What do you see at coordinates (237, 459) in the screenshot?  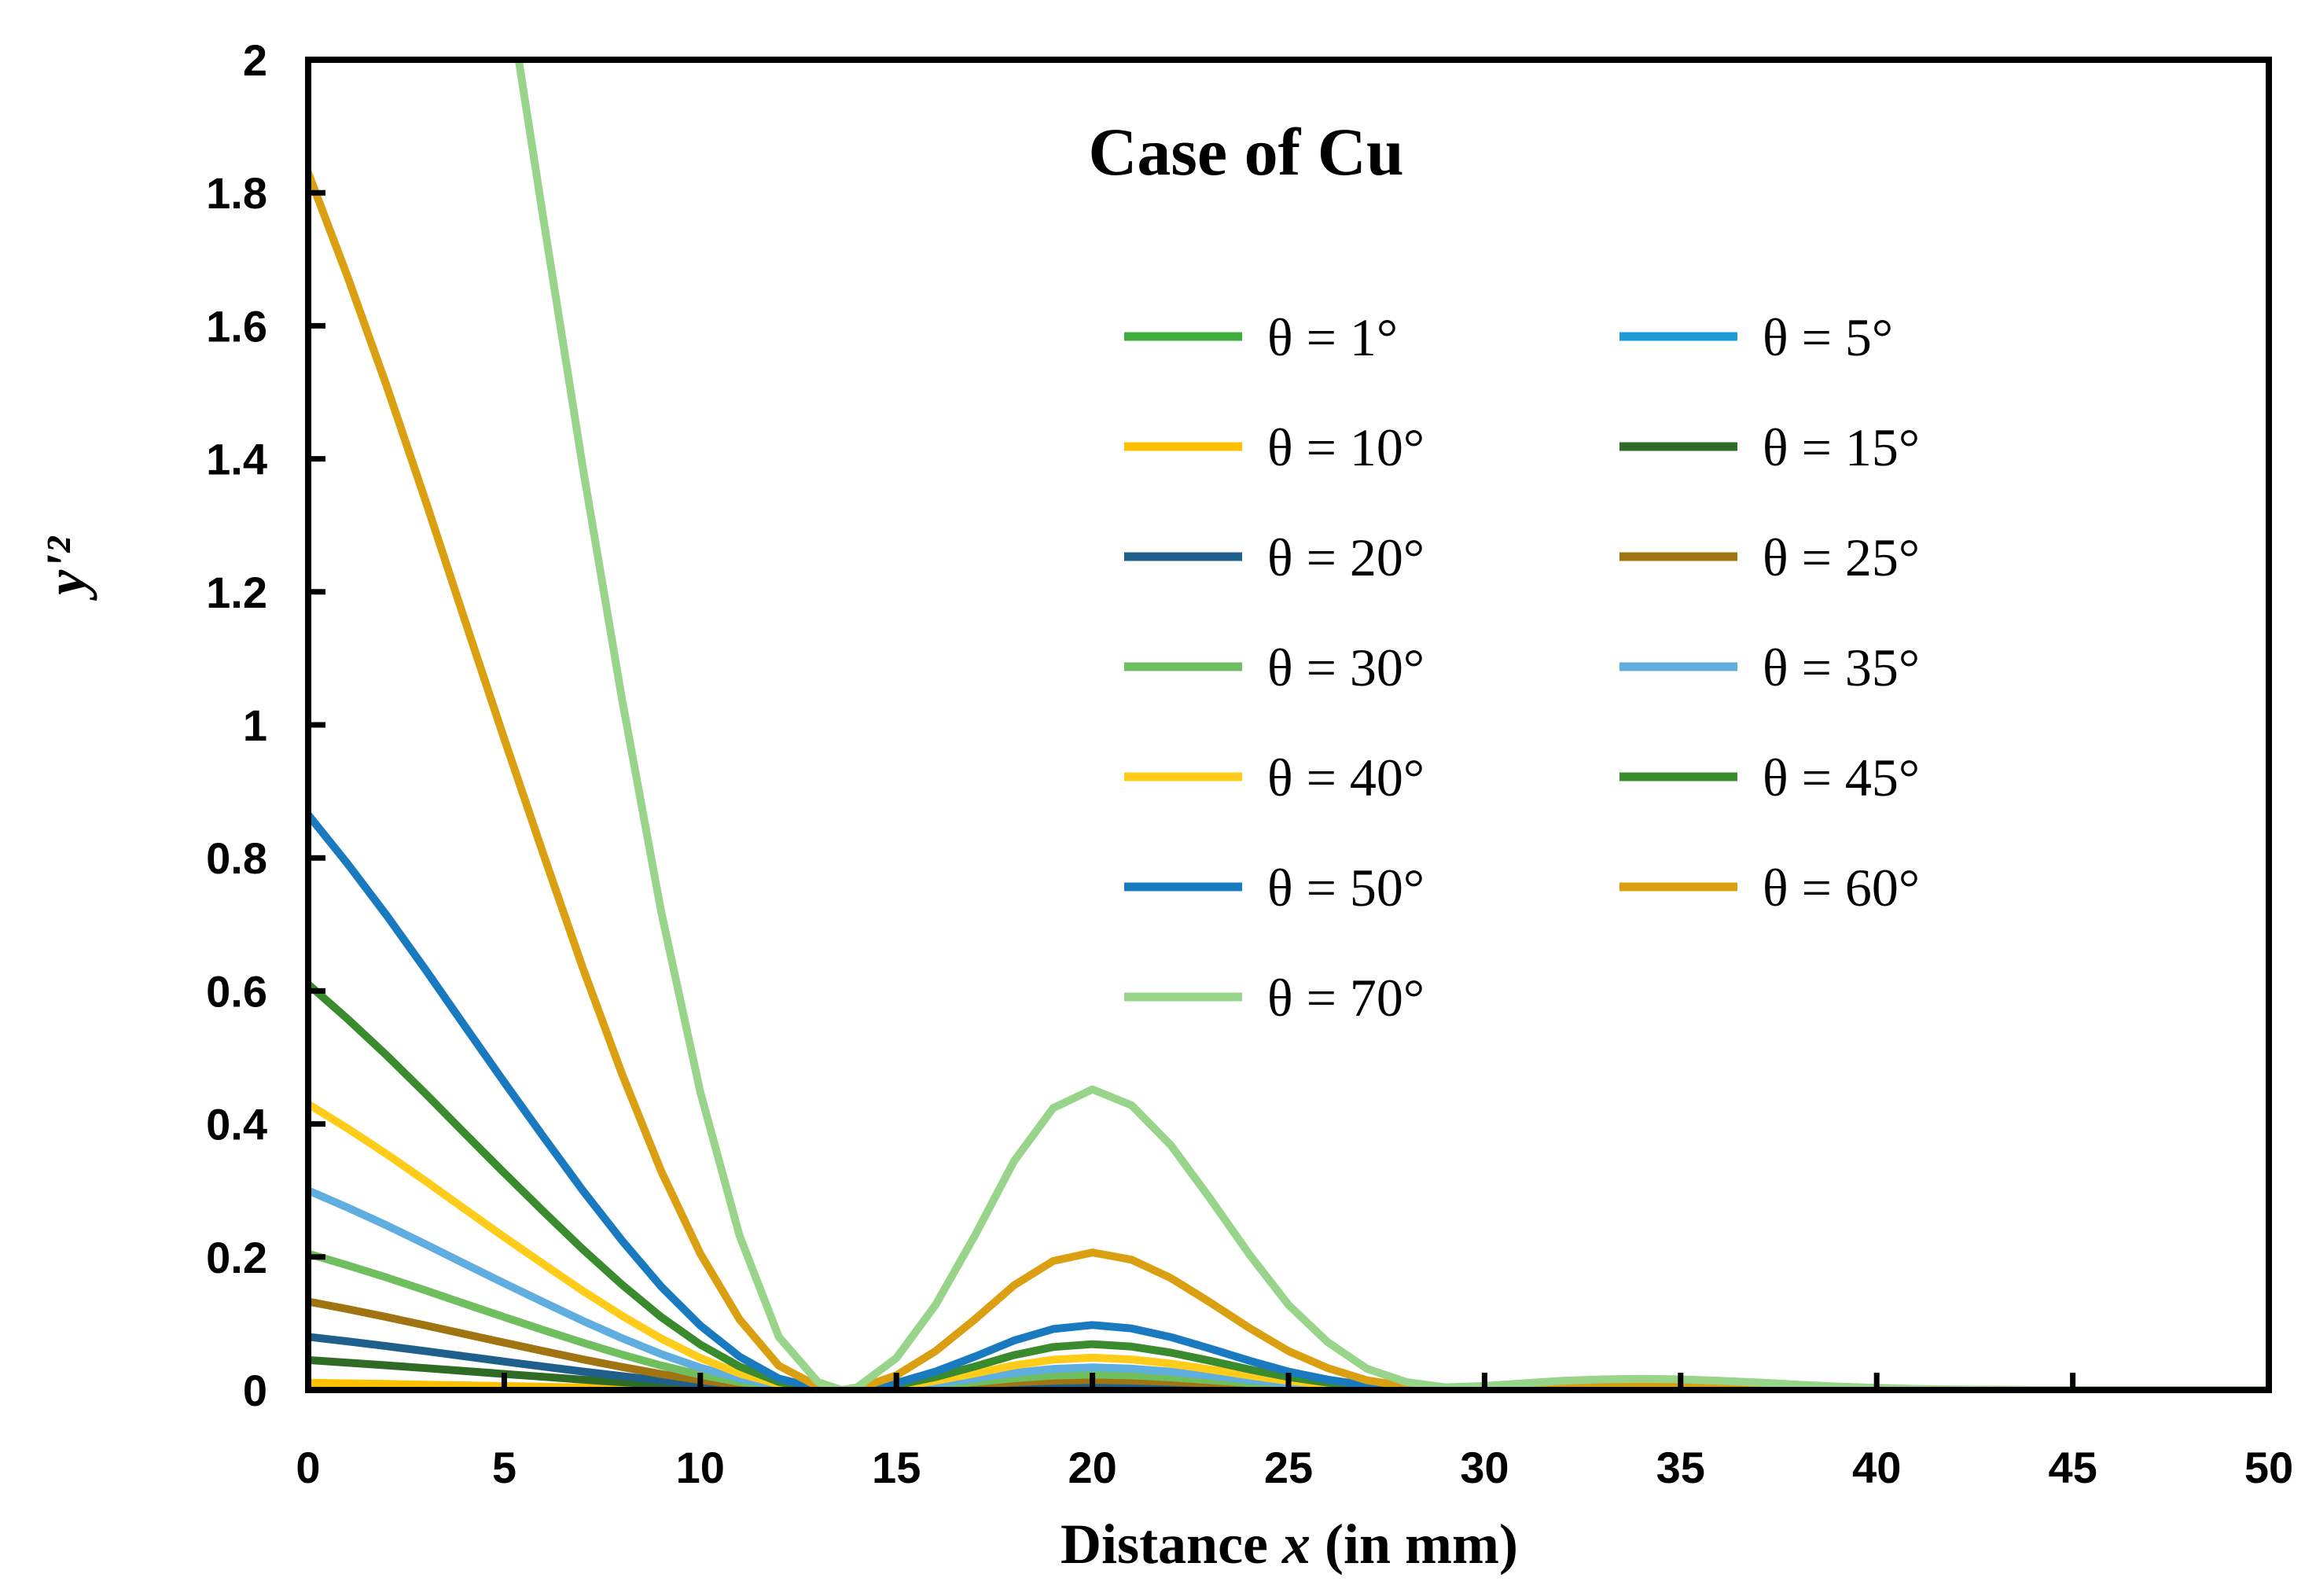 I see `y-tick-label: 1.4` at bounding box center [237, 459].